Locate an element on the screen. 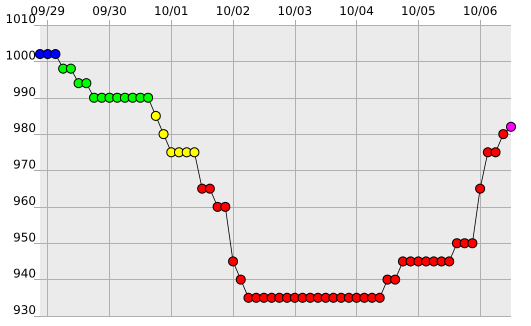  x-tick-label: 09/30 is located at coordinates (109, 11).